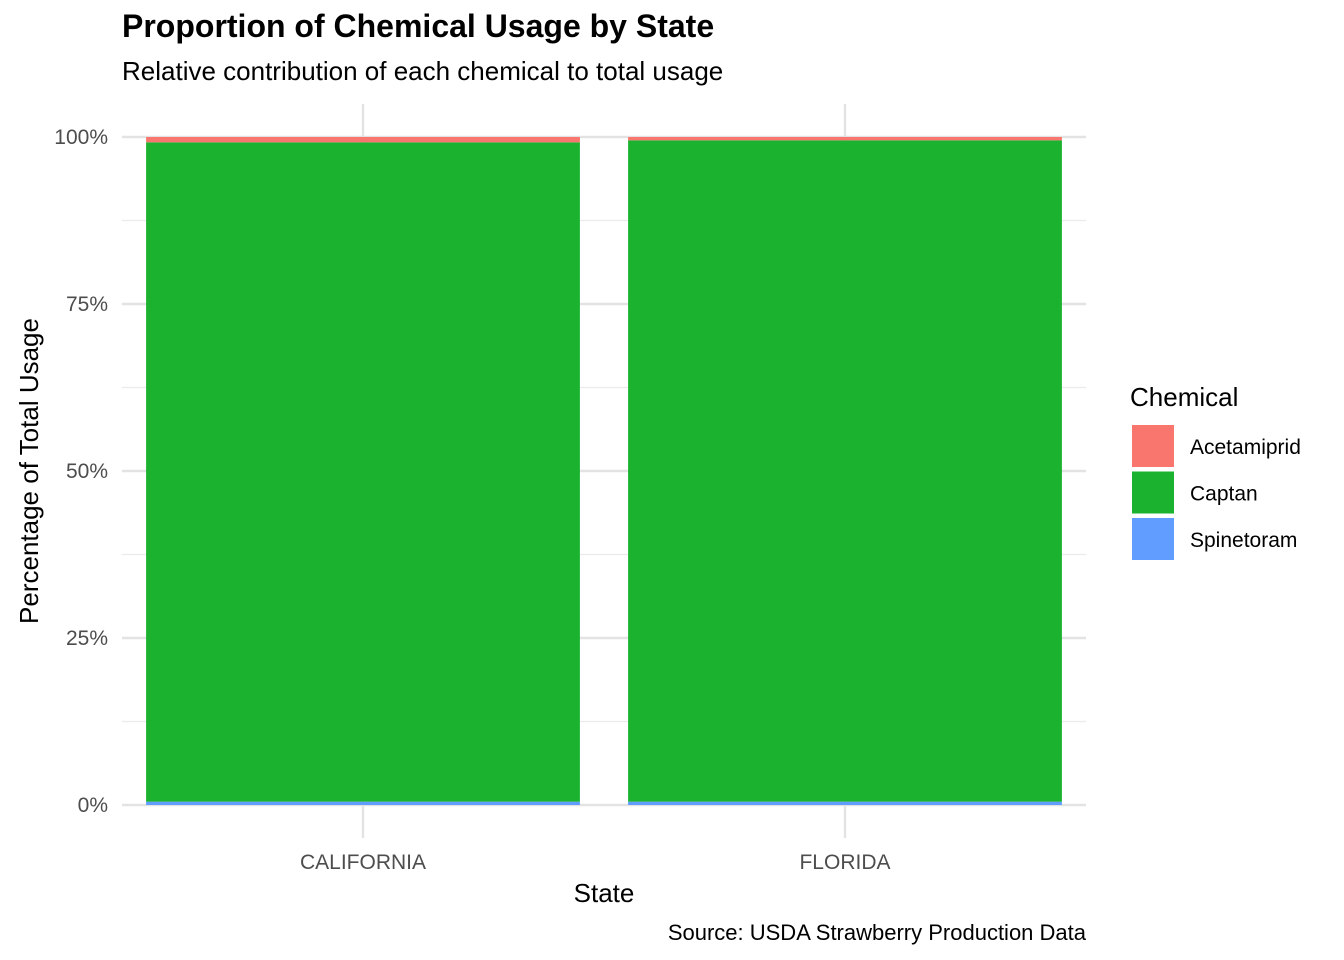  Describe the element at coordinates (1153, 446) in the screenshot. I see `legend-swatch-acetamiprid` at that location.